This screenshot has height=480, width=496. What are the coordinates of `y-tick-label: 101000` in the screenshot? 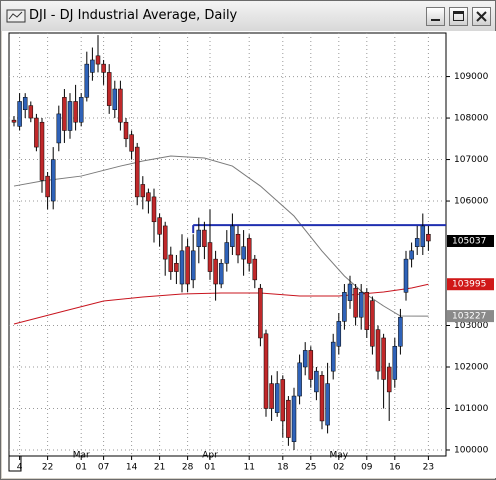 It's located at (471, 409).